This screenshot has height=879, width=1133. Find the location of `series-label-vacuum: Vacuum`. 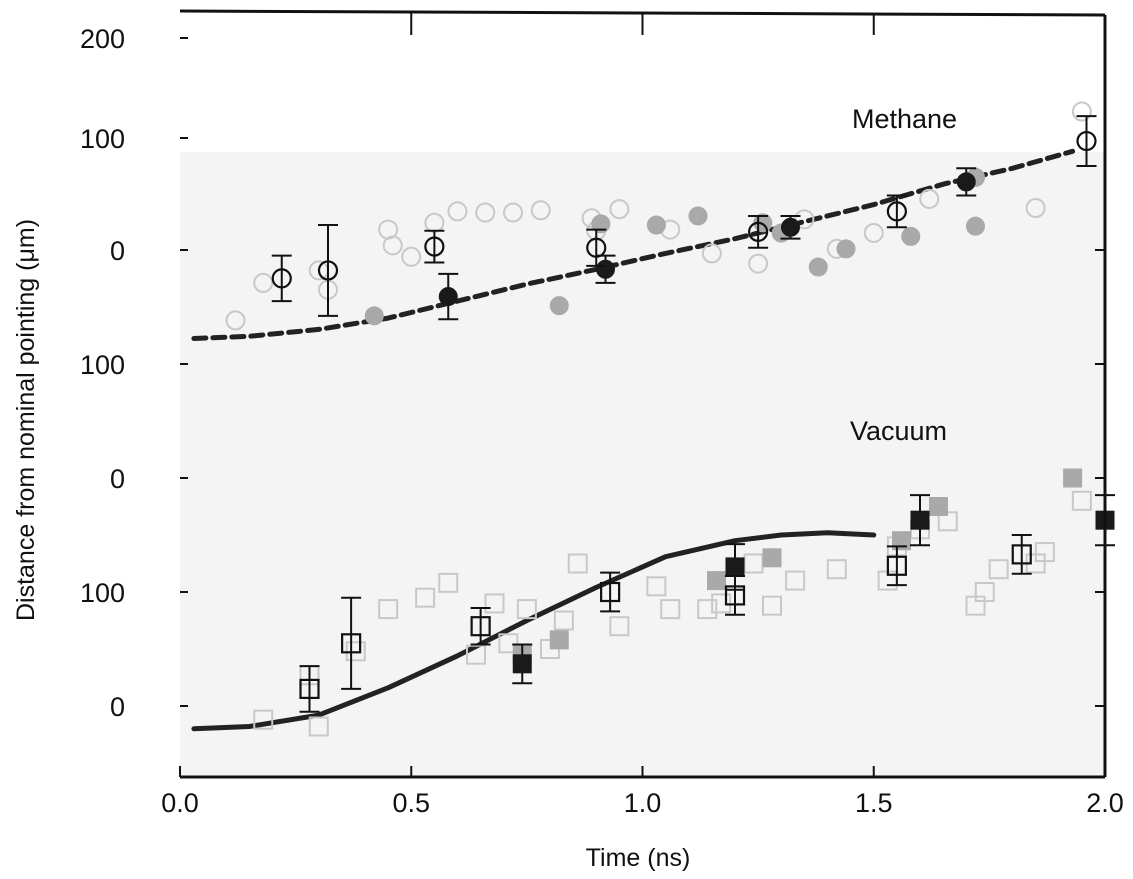

series-label-vacuum: Vacuum is located at coordinates (898, 431).